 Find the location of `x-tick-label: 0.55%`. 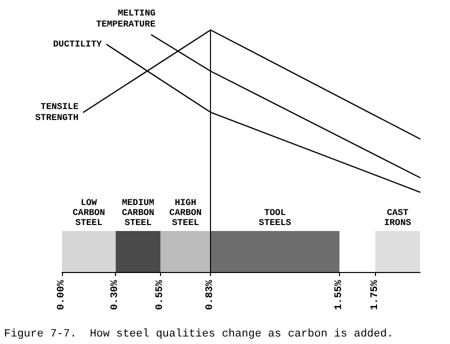

x-tick-label: 0.55% is located at coordinates (160, 295).